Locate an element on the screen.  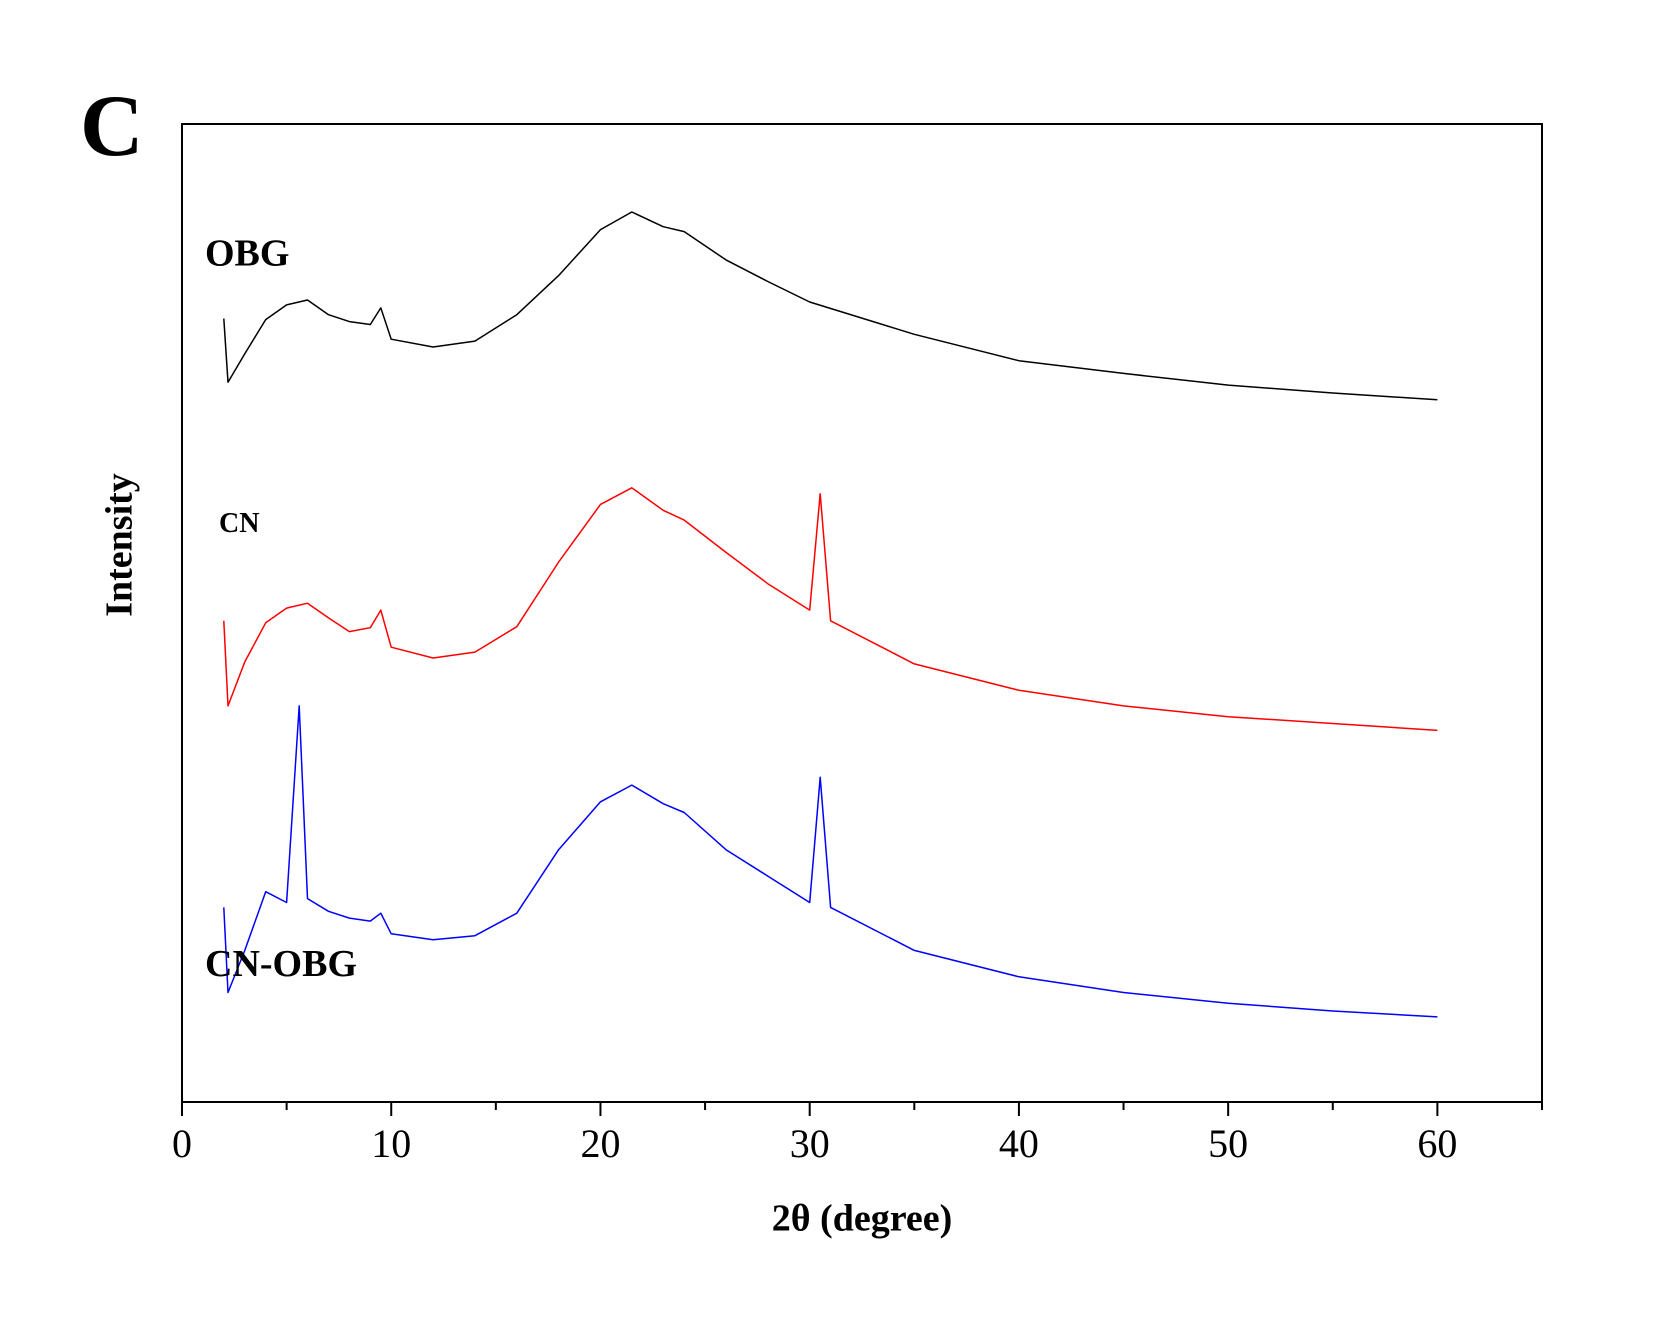
series-label: CN is located at coordinates (239, 523).